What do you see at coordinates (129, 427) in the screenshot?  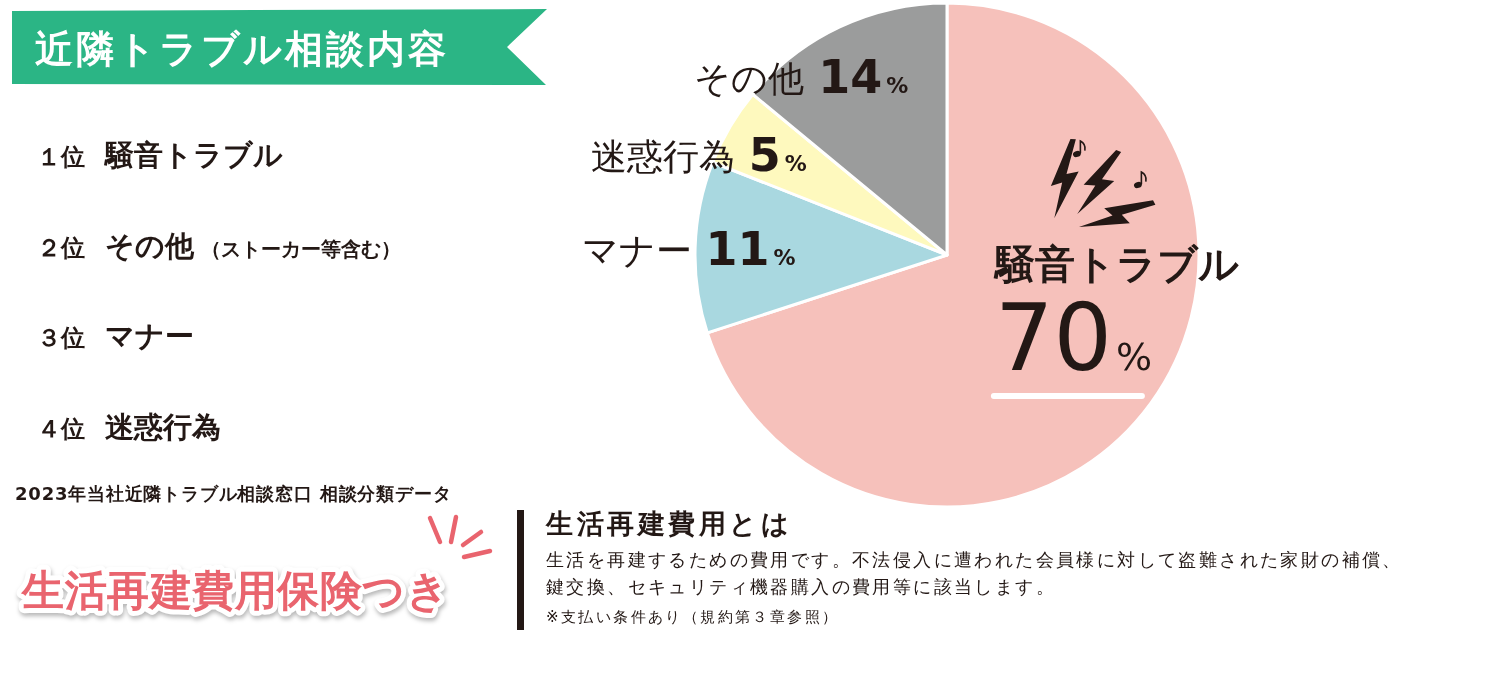 I see `annotation: ４位 迷惑行為` at bounding box center [129, 427].